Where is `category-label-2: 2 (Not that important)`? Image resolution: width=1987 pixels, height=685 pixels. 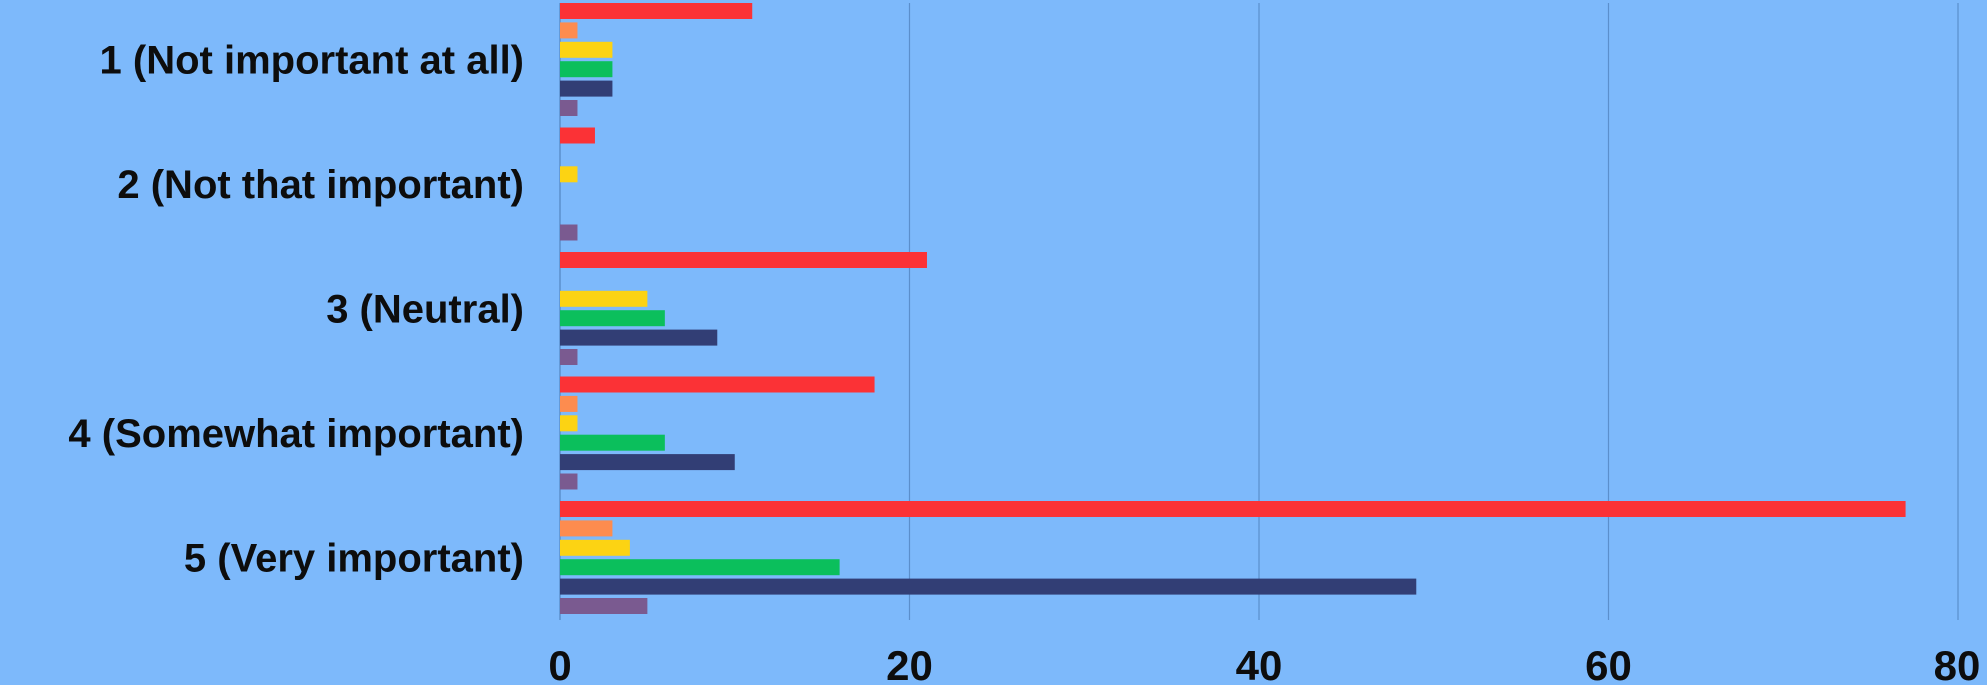 category-label-2: 2 (Not that important) is located at coordinates (320, 185).